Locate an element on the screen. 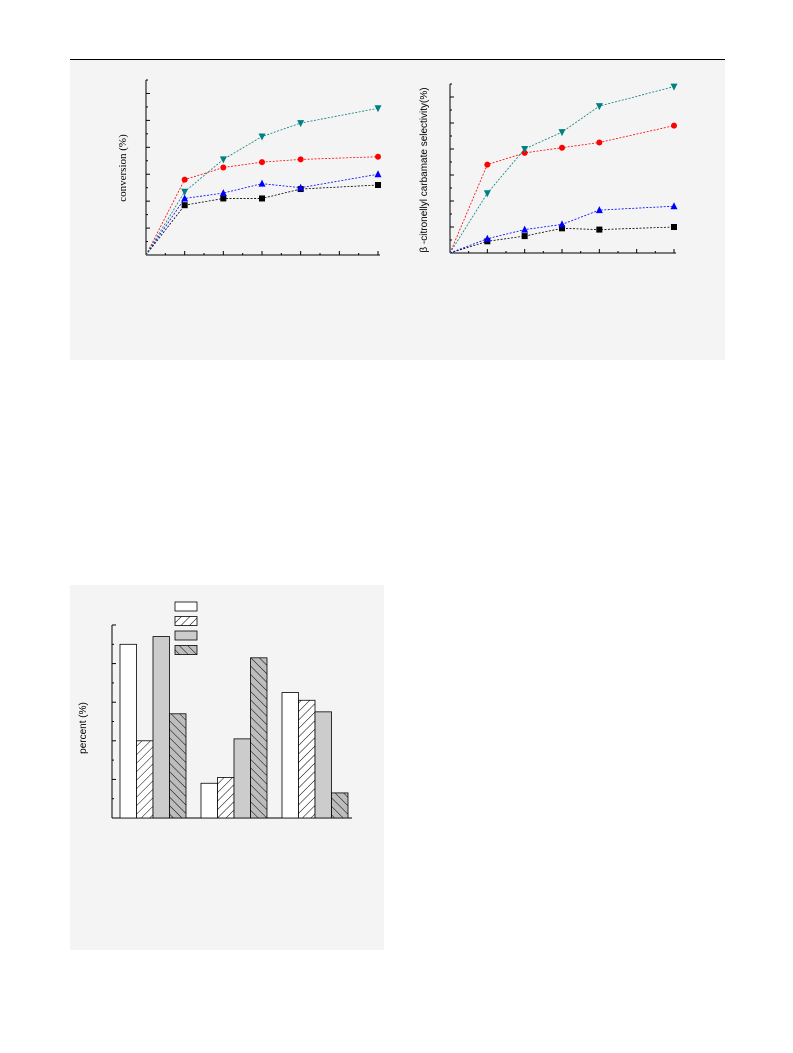  header-rule is located at coordinates (397, 59).